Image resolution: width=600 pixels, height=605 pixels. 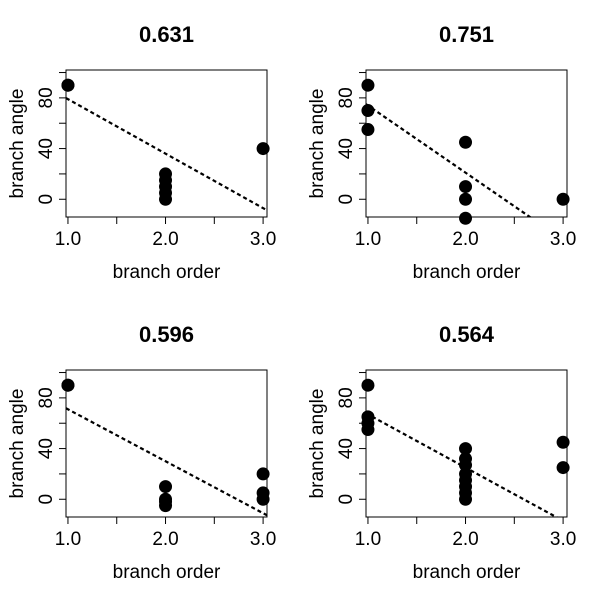 I want to click on panel-title: 0.564, so click(x=467, y=334).